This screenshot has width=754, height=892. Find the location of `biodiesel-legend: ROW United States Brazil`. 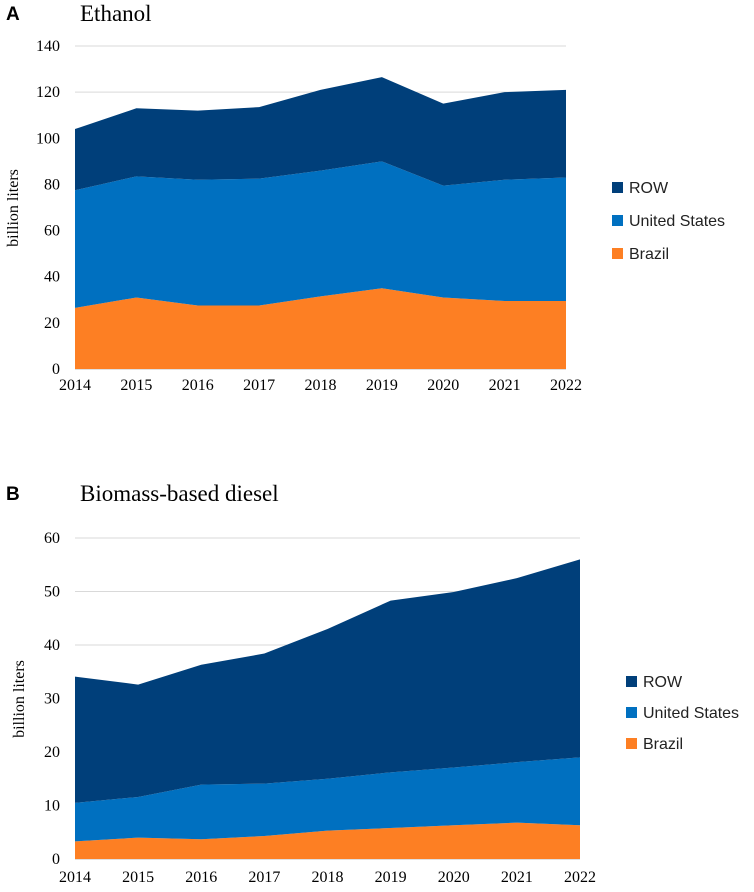

biodiesel-legend: ROW United States Brazil is located at coordinates (682, 713).